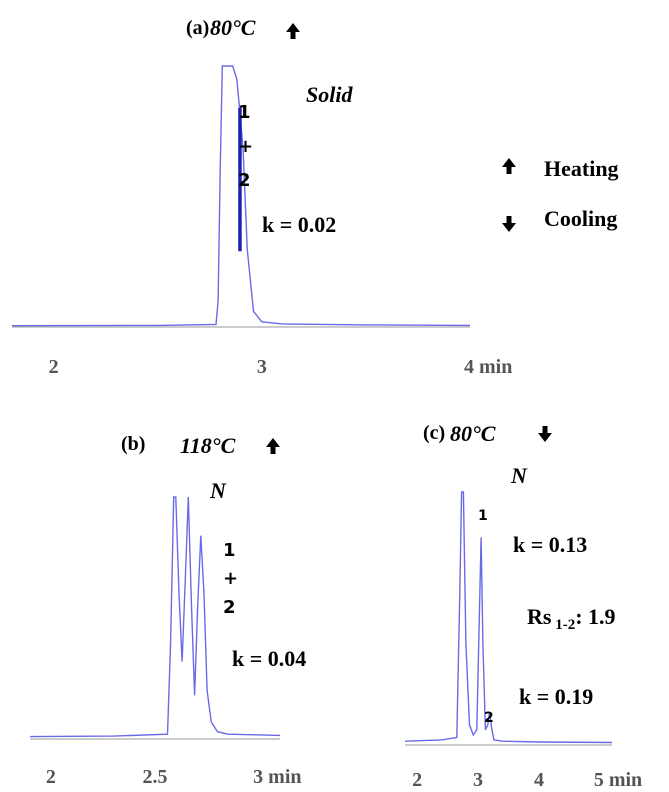 The width and height of the screenshot is (669, 792). I want to click on x-tick-label: 2.5, so click(155, 777).